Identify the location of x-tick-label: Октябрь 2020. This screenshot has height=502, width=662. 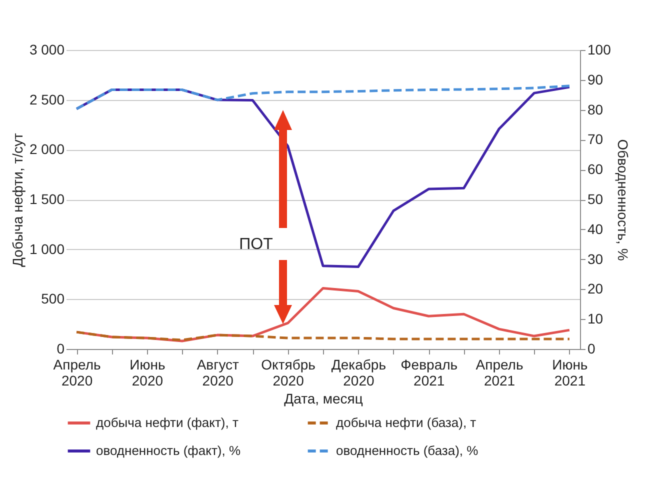
(288, 372).